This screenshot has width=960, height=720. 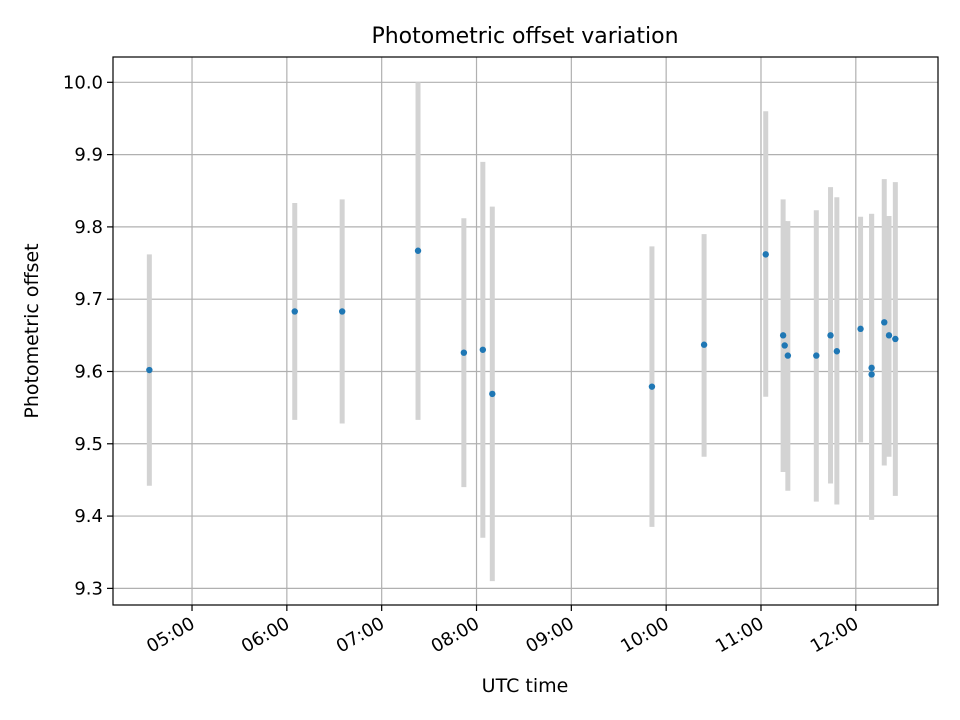 I want to click on chart-title: Photometric offset variation, so click(x=524, y=36).